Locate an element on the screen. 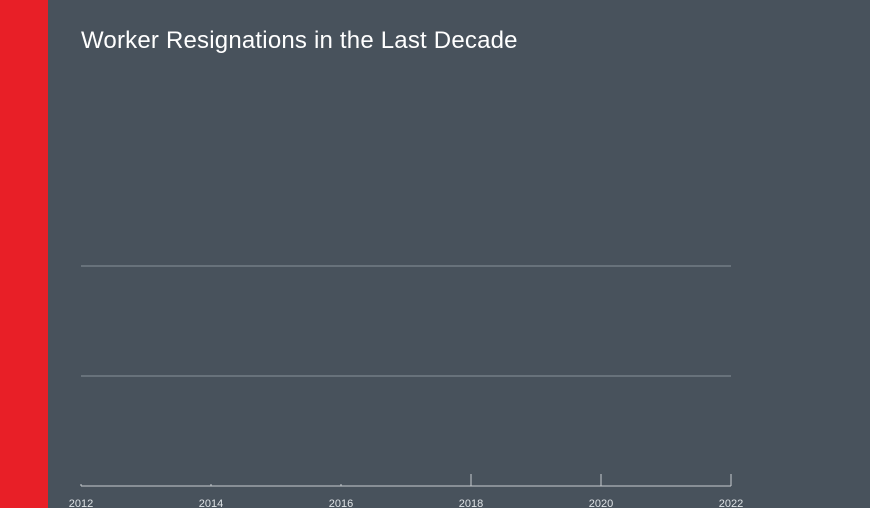 Image resolution: width=870 pixels, height=508 pixels. tick-layer: 2012 2014 2016 2018 2020 2022 is located at coordinates (406, 491).